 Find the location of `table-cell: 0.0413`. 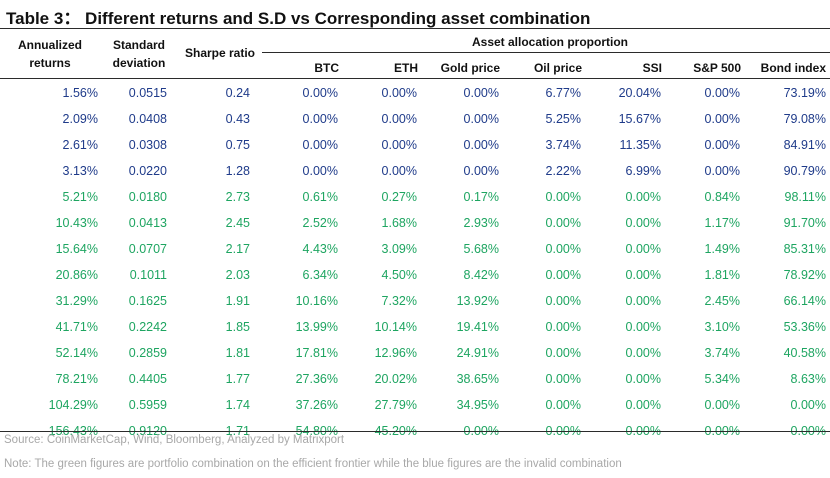

table-cell: 0.0413 is located at coordinates (147, 223).